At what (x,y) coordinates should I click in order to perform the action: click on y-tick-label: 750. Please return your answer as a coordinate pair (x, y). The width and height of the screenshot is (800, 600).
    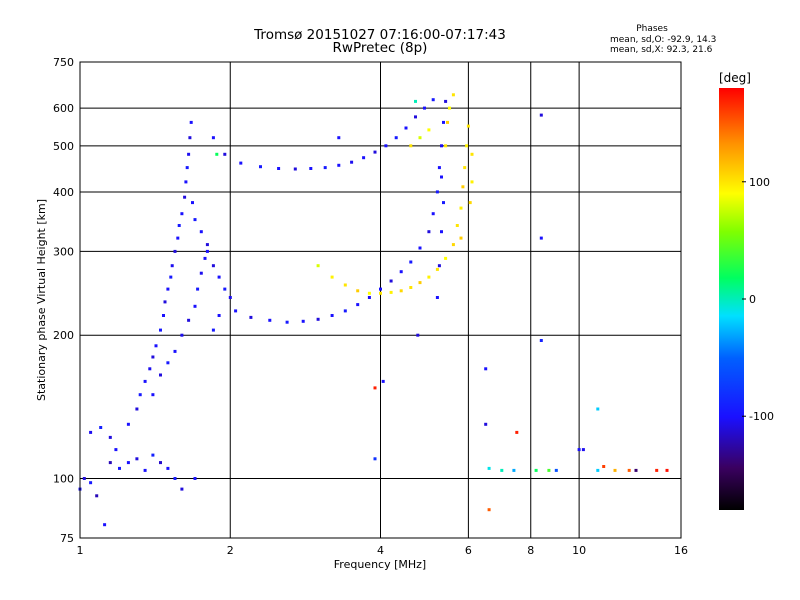
    Looking at the image, I should click on (63, 62).